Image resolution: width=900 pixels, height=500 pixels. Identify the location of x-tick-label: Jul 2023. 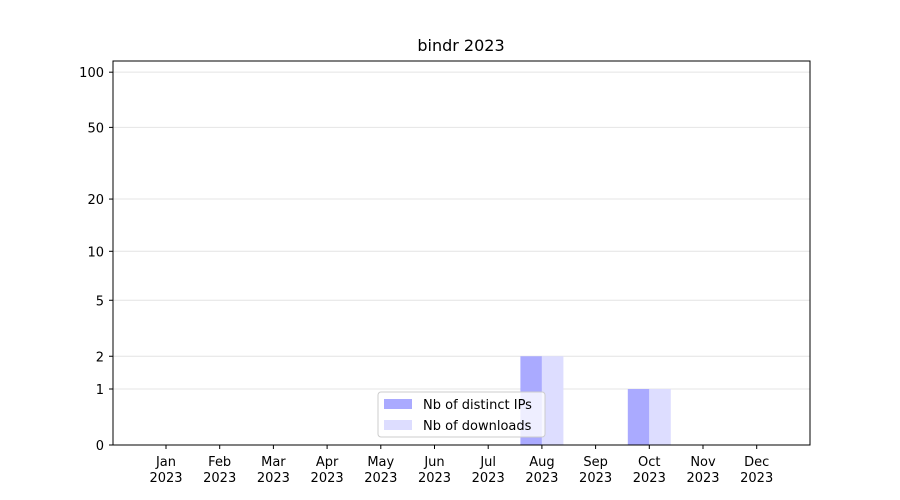
(488, 470).